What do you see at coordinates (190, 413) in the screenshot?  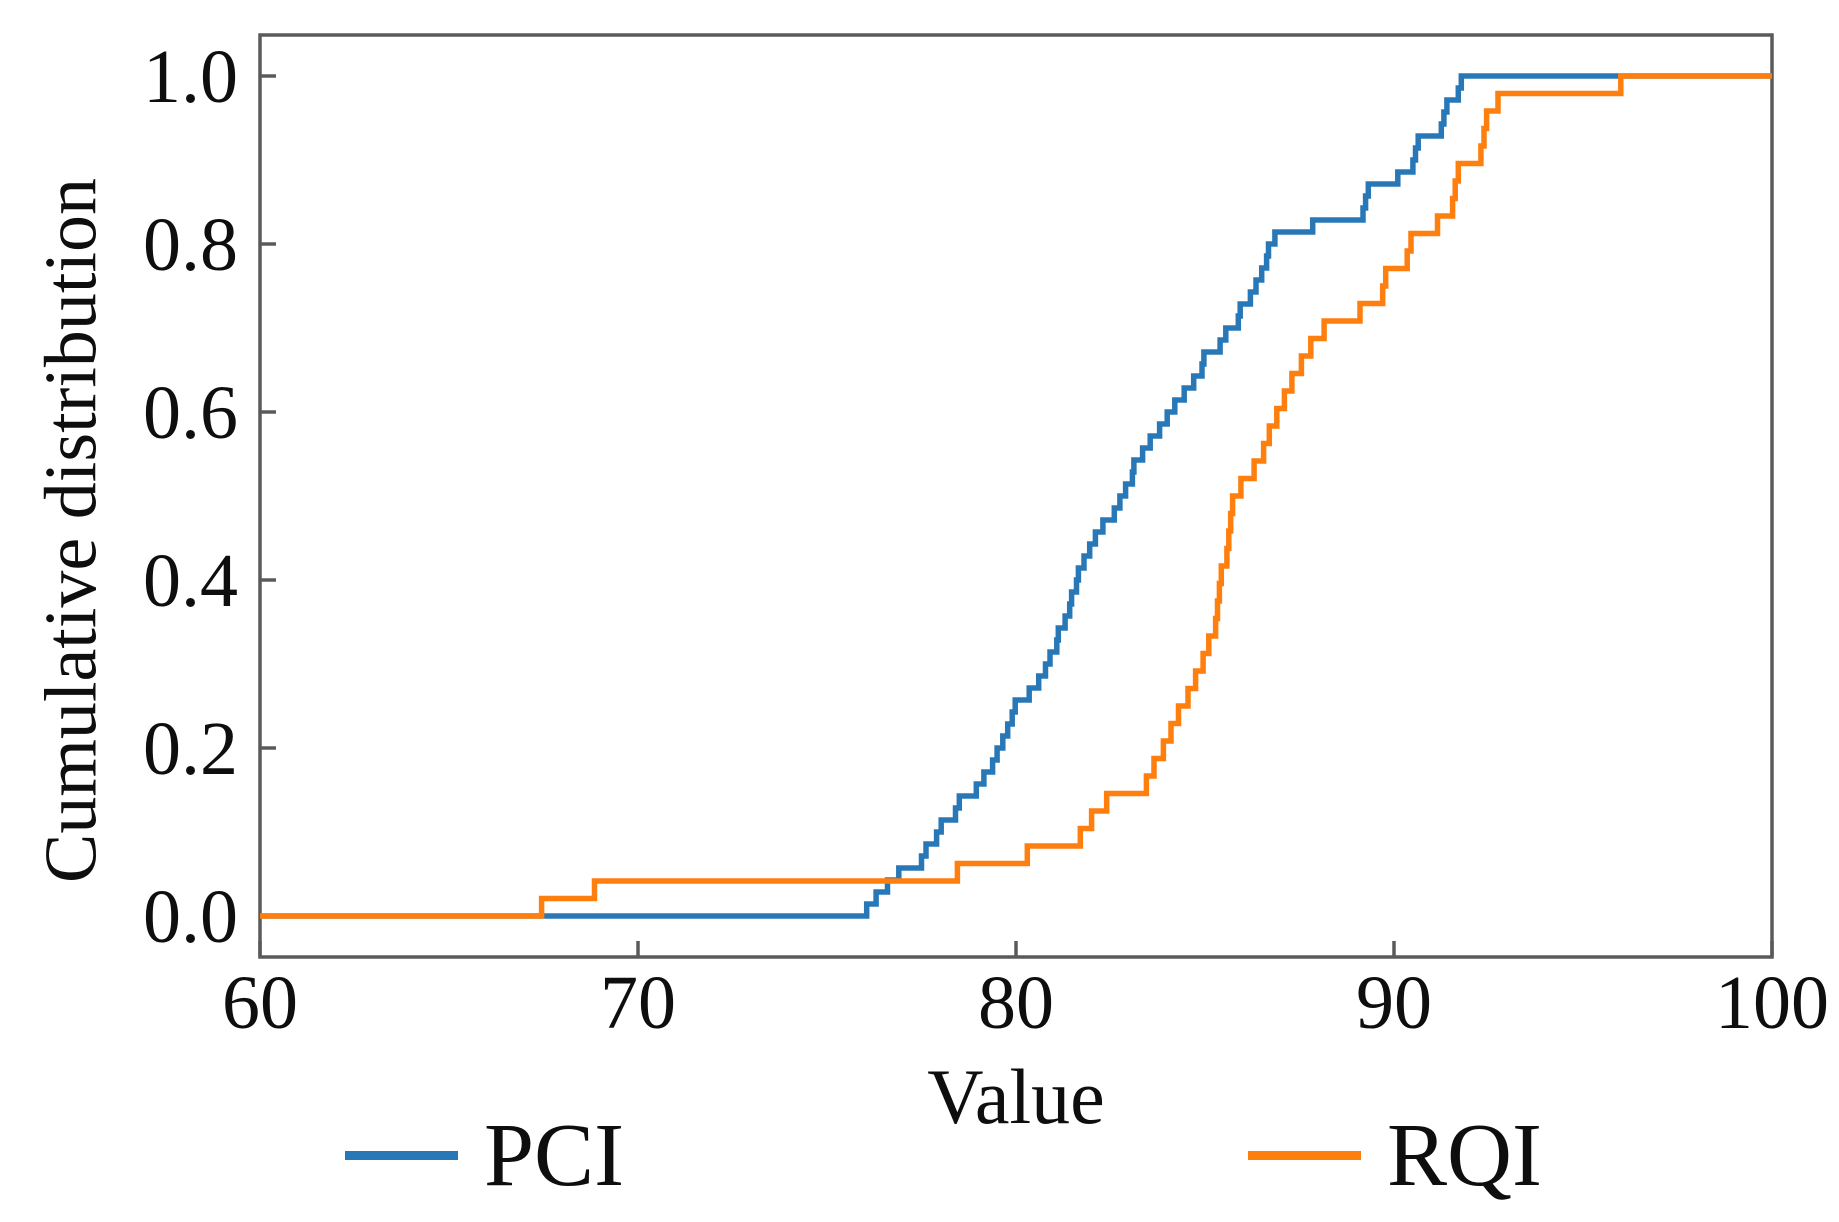 I see `y-tick-label: 0.6` at bounding box center [190, 413].